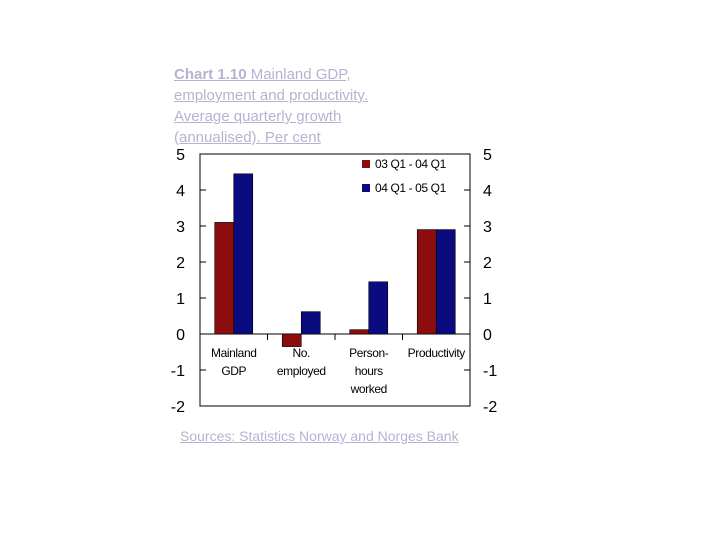 The width and height of the screenshot is (720, 540). Describe the element at coordinates (180, 227) in the screenshot. I see `y-tick-label-left: 3` at that location.